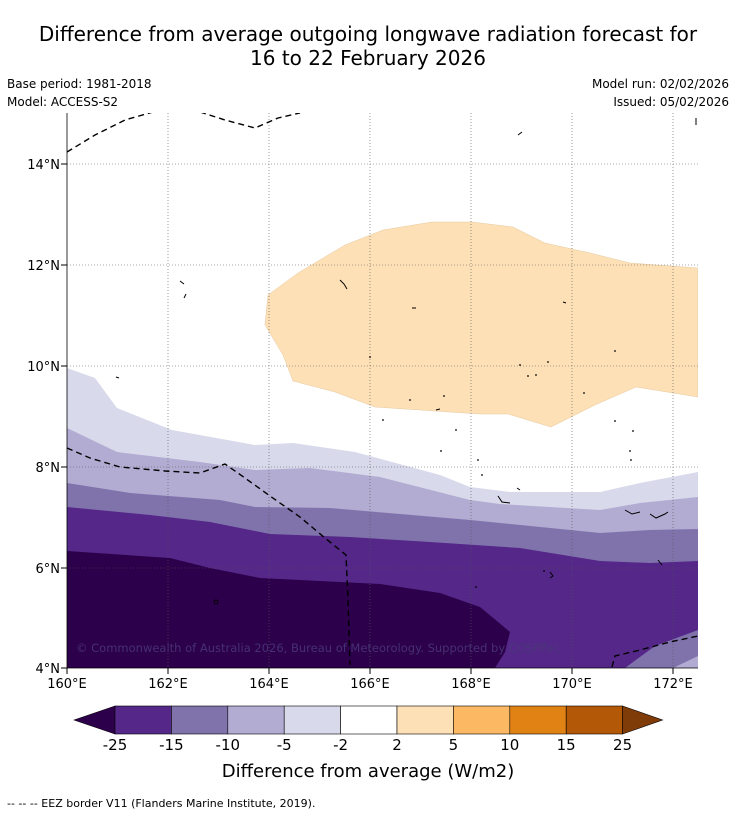 The image size is (736, 816). Describe the element at coordinates (501, 469) in the screenshot. I see `atoll-dots` at that location.